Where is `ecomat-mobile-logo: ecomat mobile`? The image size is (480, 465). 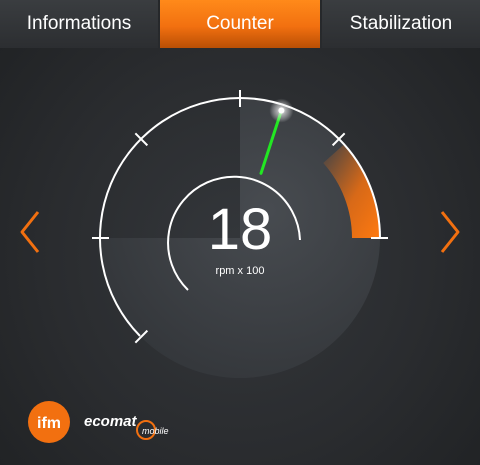
ecomat-mobile-logo: ecomat mobile is located at coordinates (126, 426).